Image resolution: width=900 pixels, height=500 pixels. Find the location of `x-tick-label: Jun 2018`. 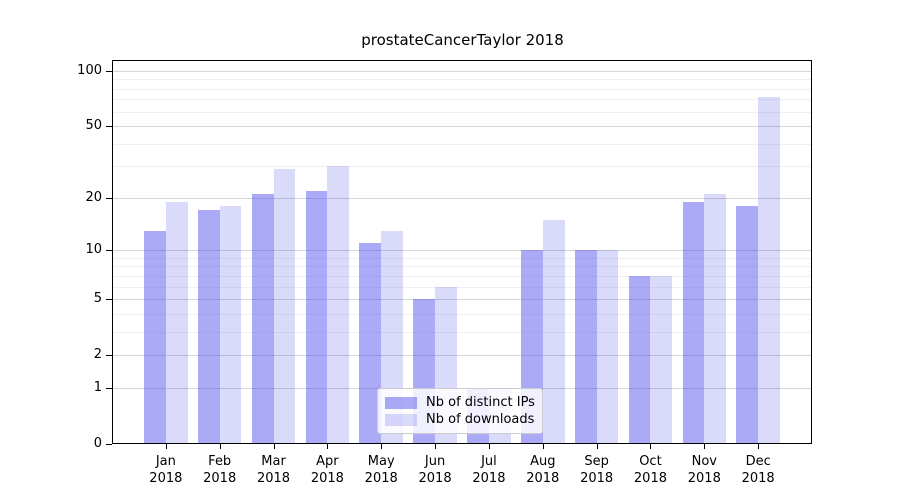

x-tick-label: Jun 2018 is located at coordinates (435, 470).